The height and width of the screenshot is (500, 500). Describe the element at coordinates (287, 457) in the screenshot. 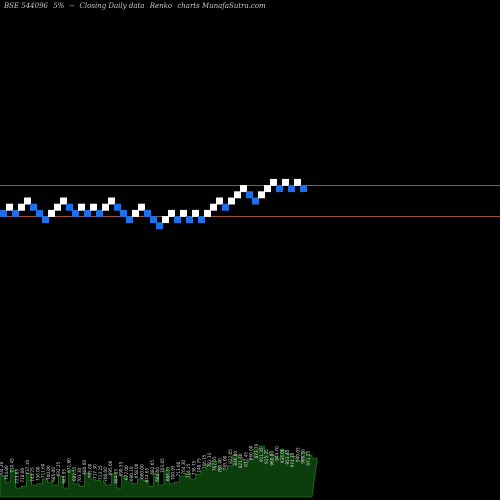

I see `volume-label: 953.40` at that location.